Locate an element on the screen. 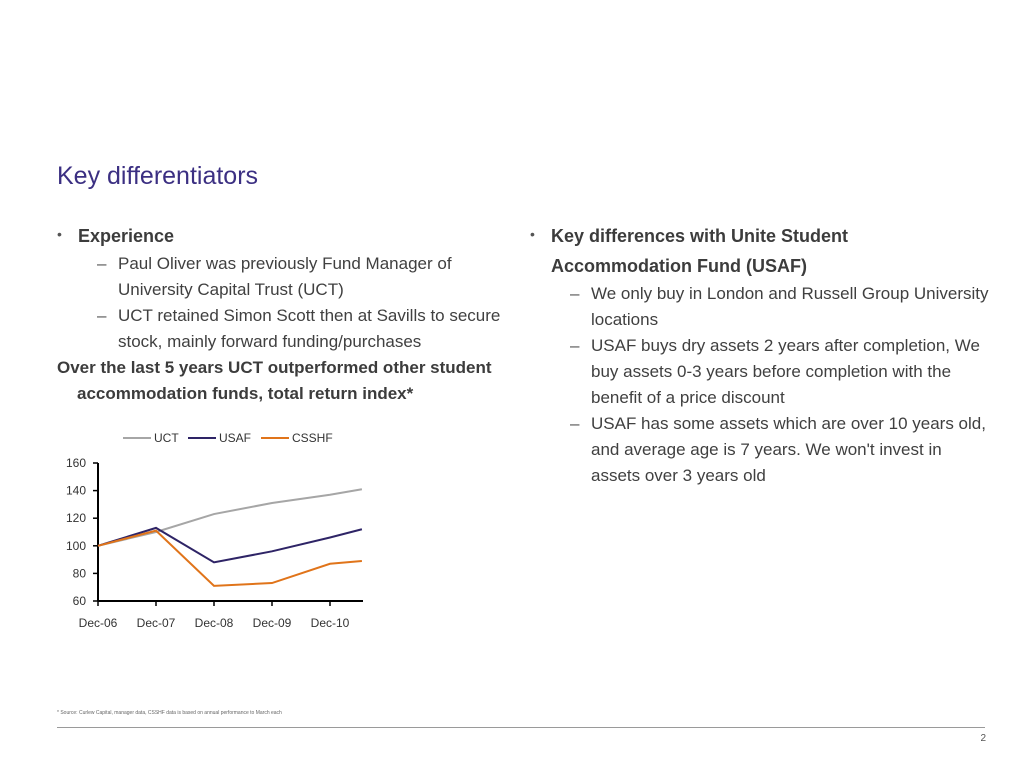 This screenshot has height=768, width=1024. experience-bullet: • Experience is located at coordinates (282, 236).